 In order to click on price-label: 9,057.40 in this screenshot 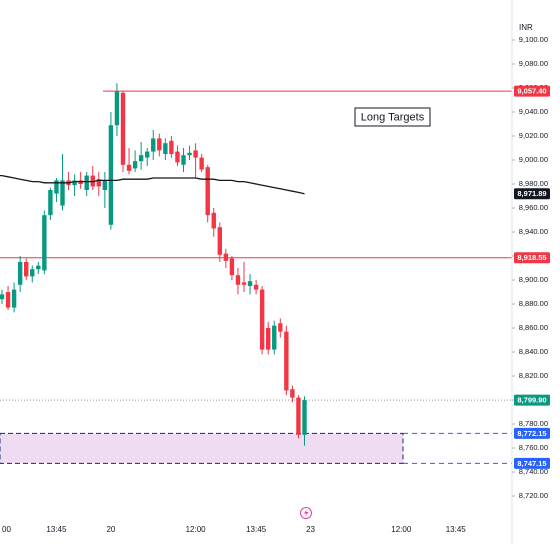, I will do `click(531, 91)`.